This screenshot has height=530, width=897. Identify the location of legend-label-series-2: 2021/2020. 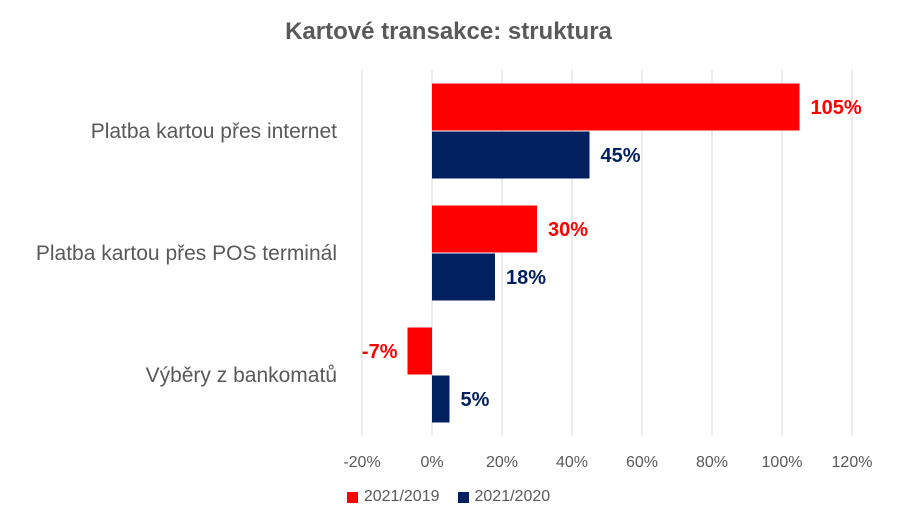
(512, 496).